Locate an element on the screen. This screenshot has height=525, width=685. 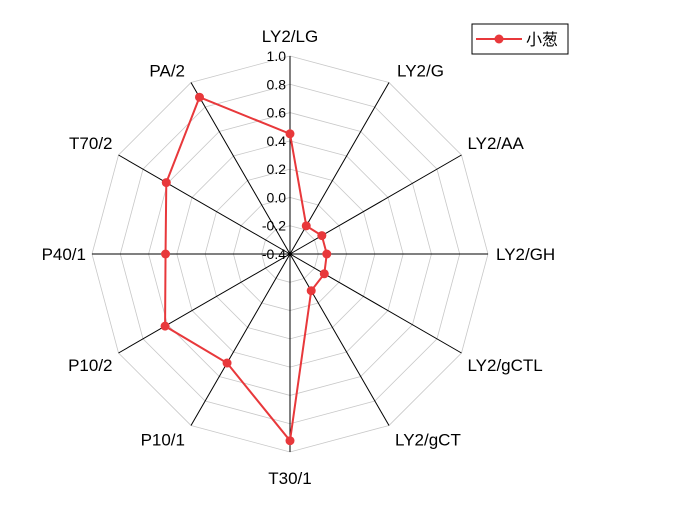
axis-label: P10/2 is located at coordinates (90, 365).